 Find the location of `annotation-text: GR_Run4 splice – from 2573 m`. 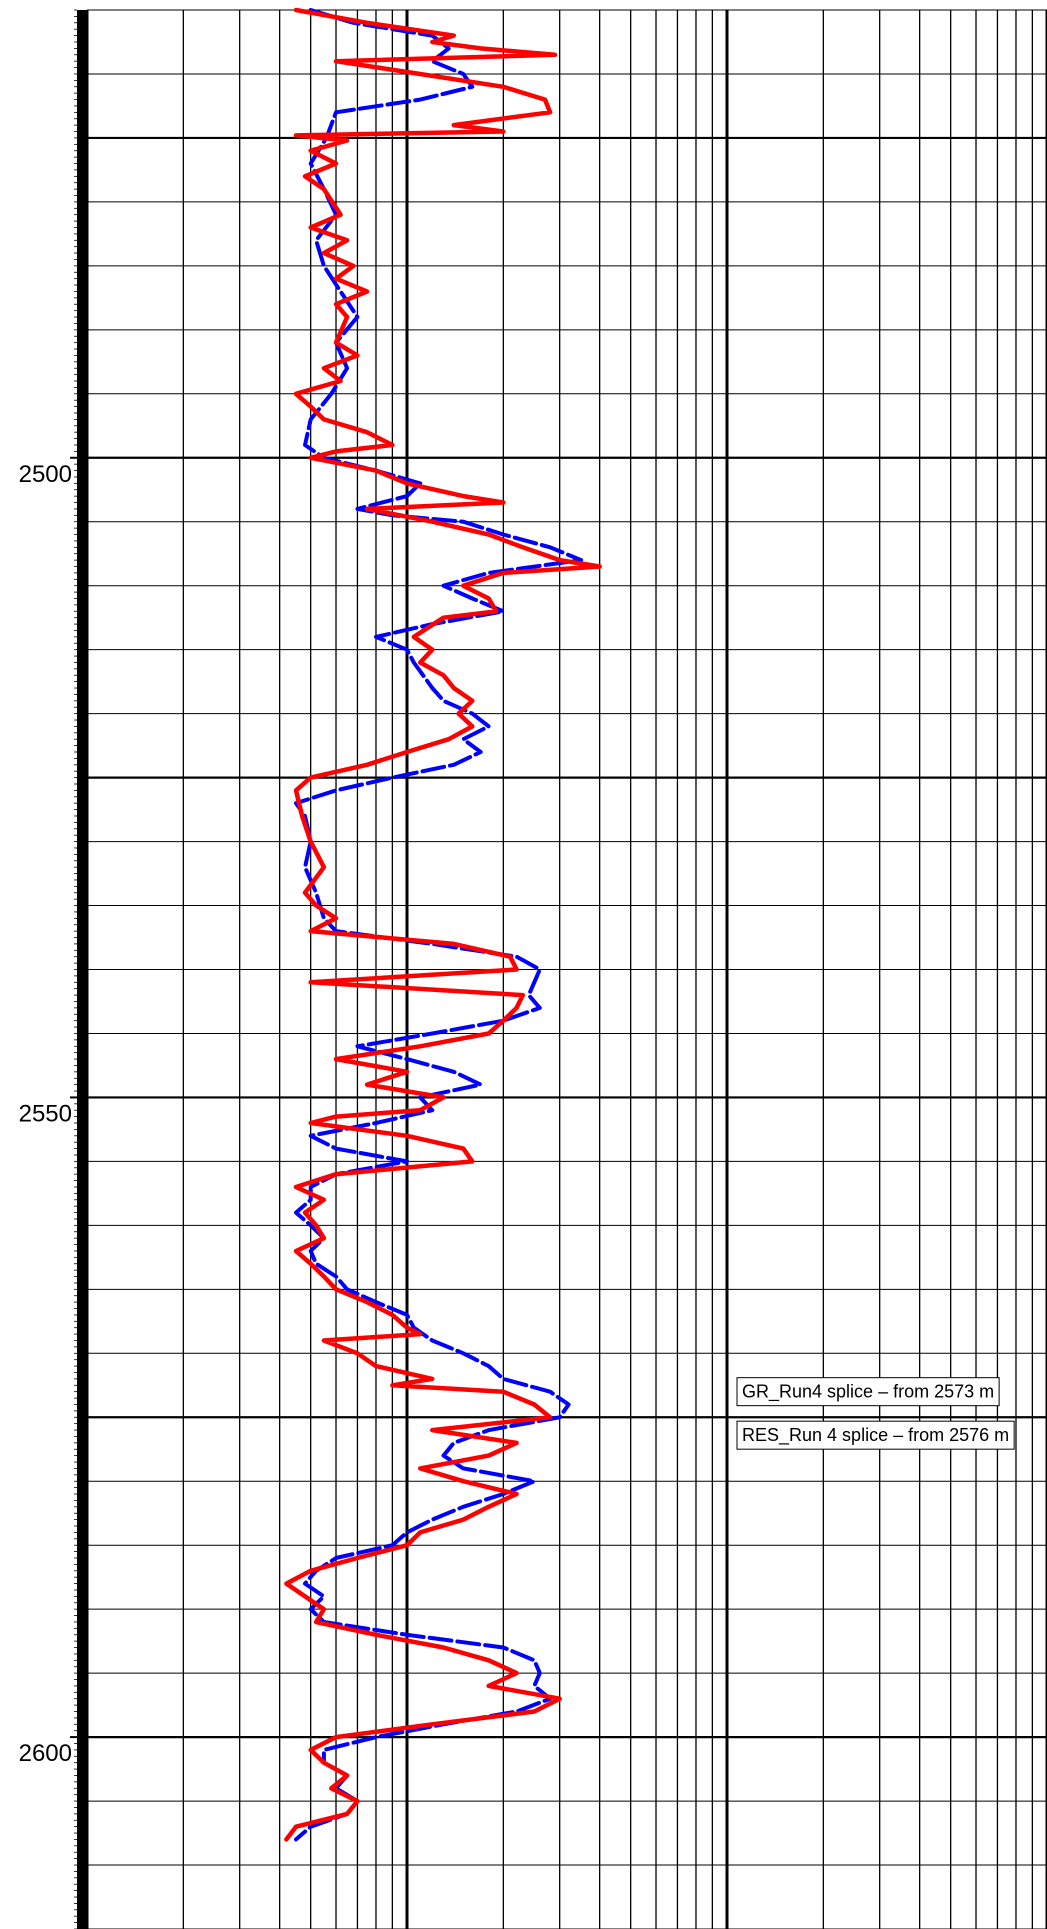

annotation-text: GR_Run4 splice – from 2573 m is located at coordinates (868, 1392).